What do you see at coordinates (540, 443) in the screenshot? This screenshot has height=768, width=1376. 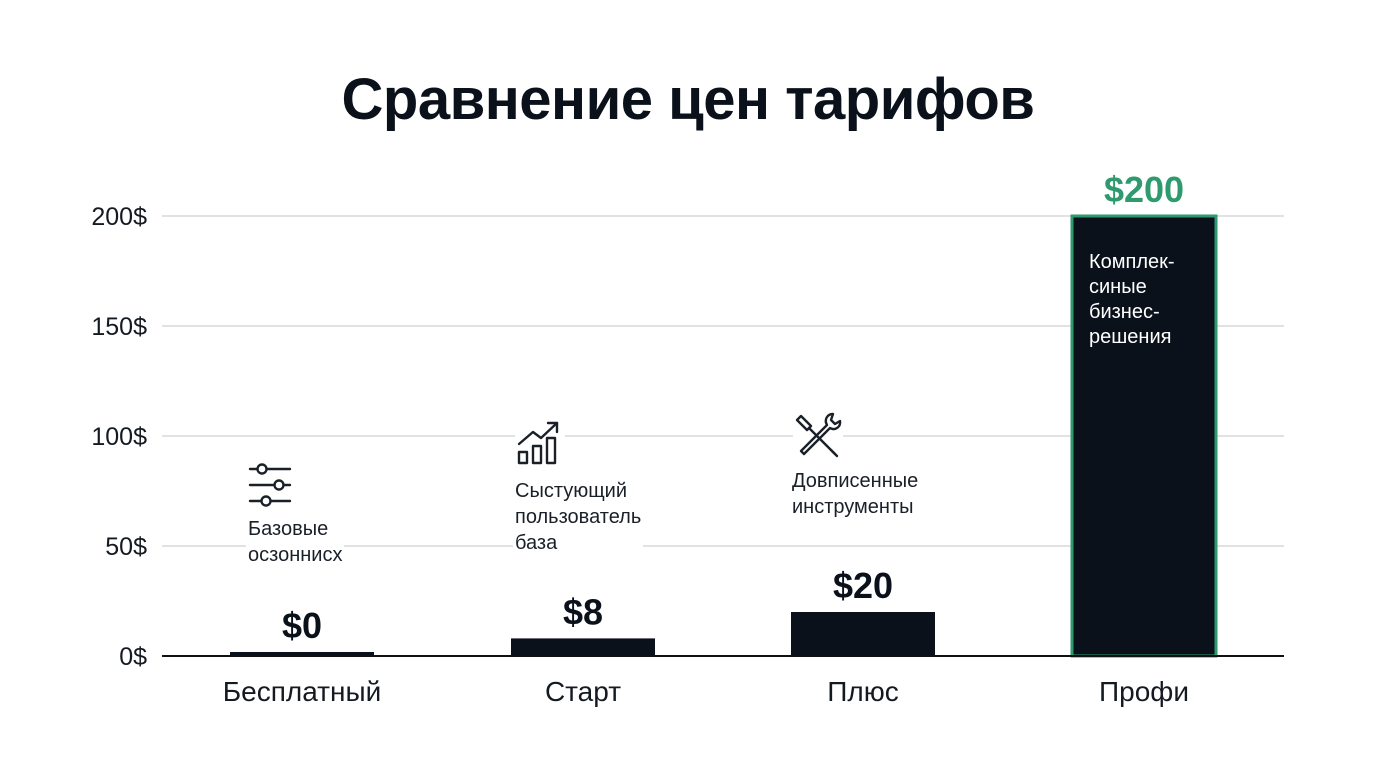 I see `growth-chart-icon` at bounding box center [540, 443].